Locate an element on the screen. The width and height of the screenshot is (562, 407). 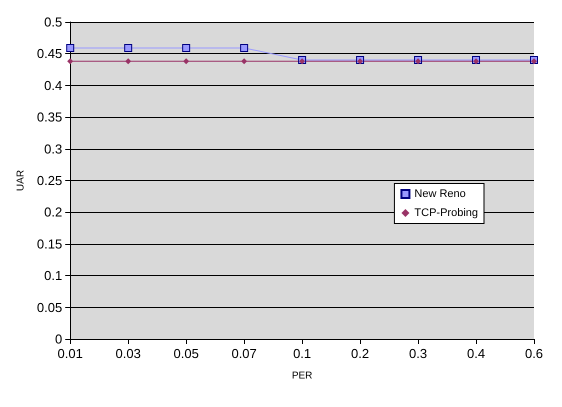
legend-label: TCP-Probing is located at coordinates (446, 213).